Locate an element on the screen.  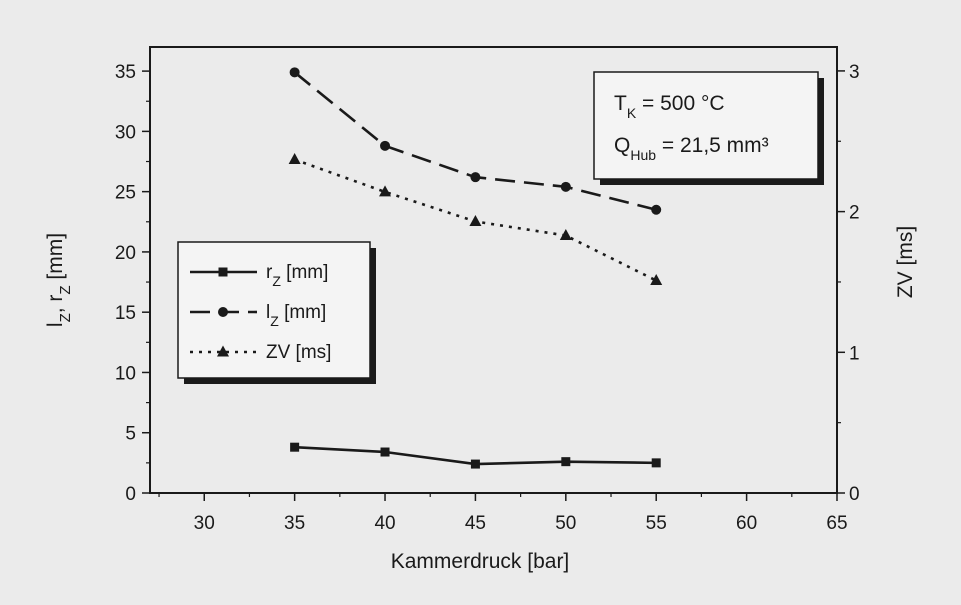
y-left-tick-label: 35 is located at coordinates (125, 72).